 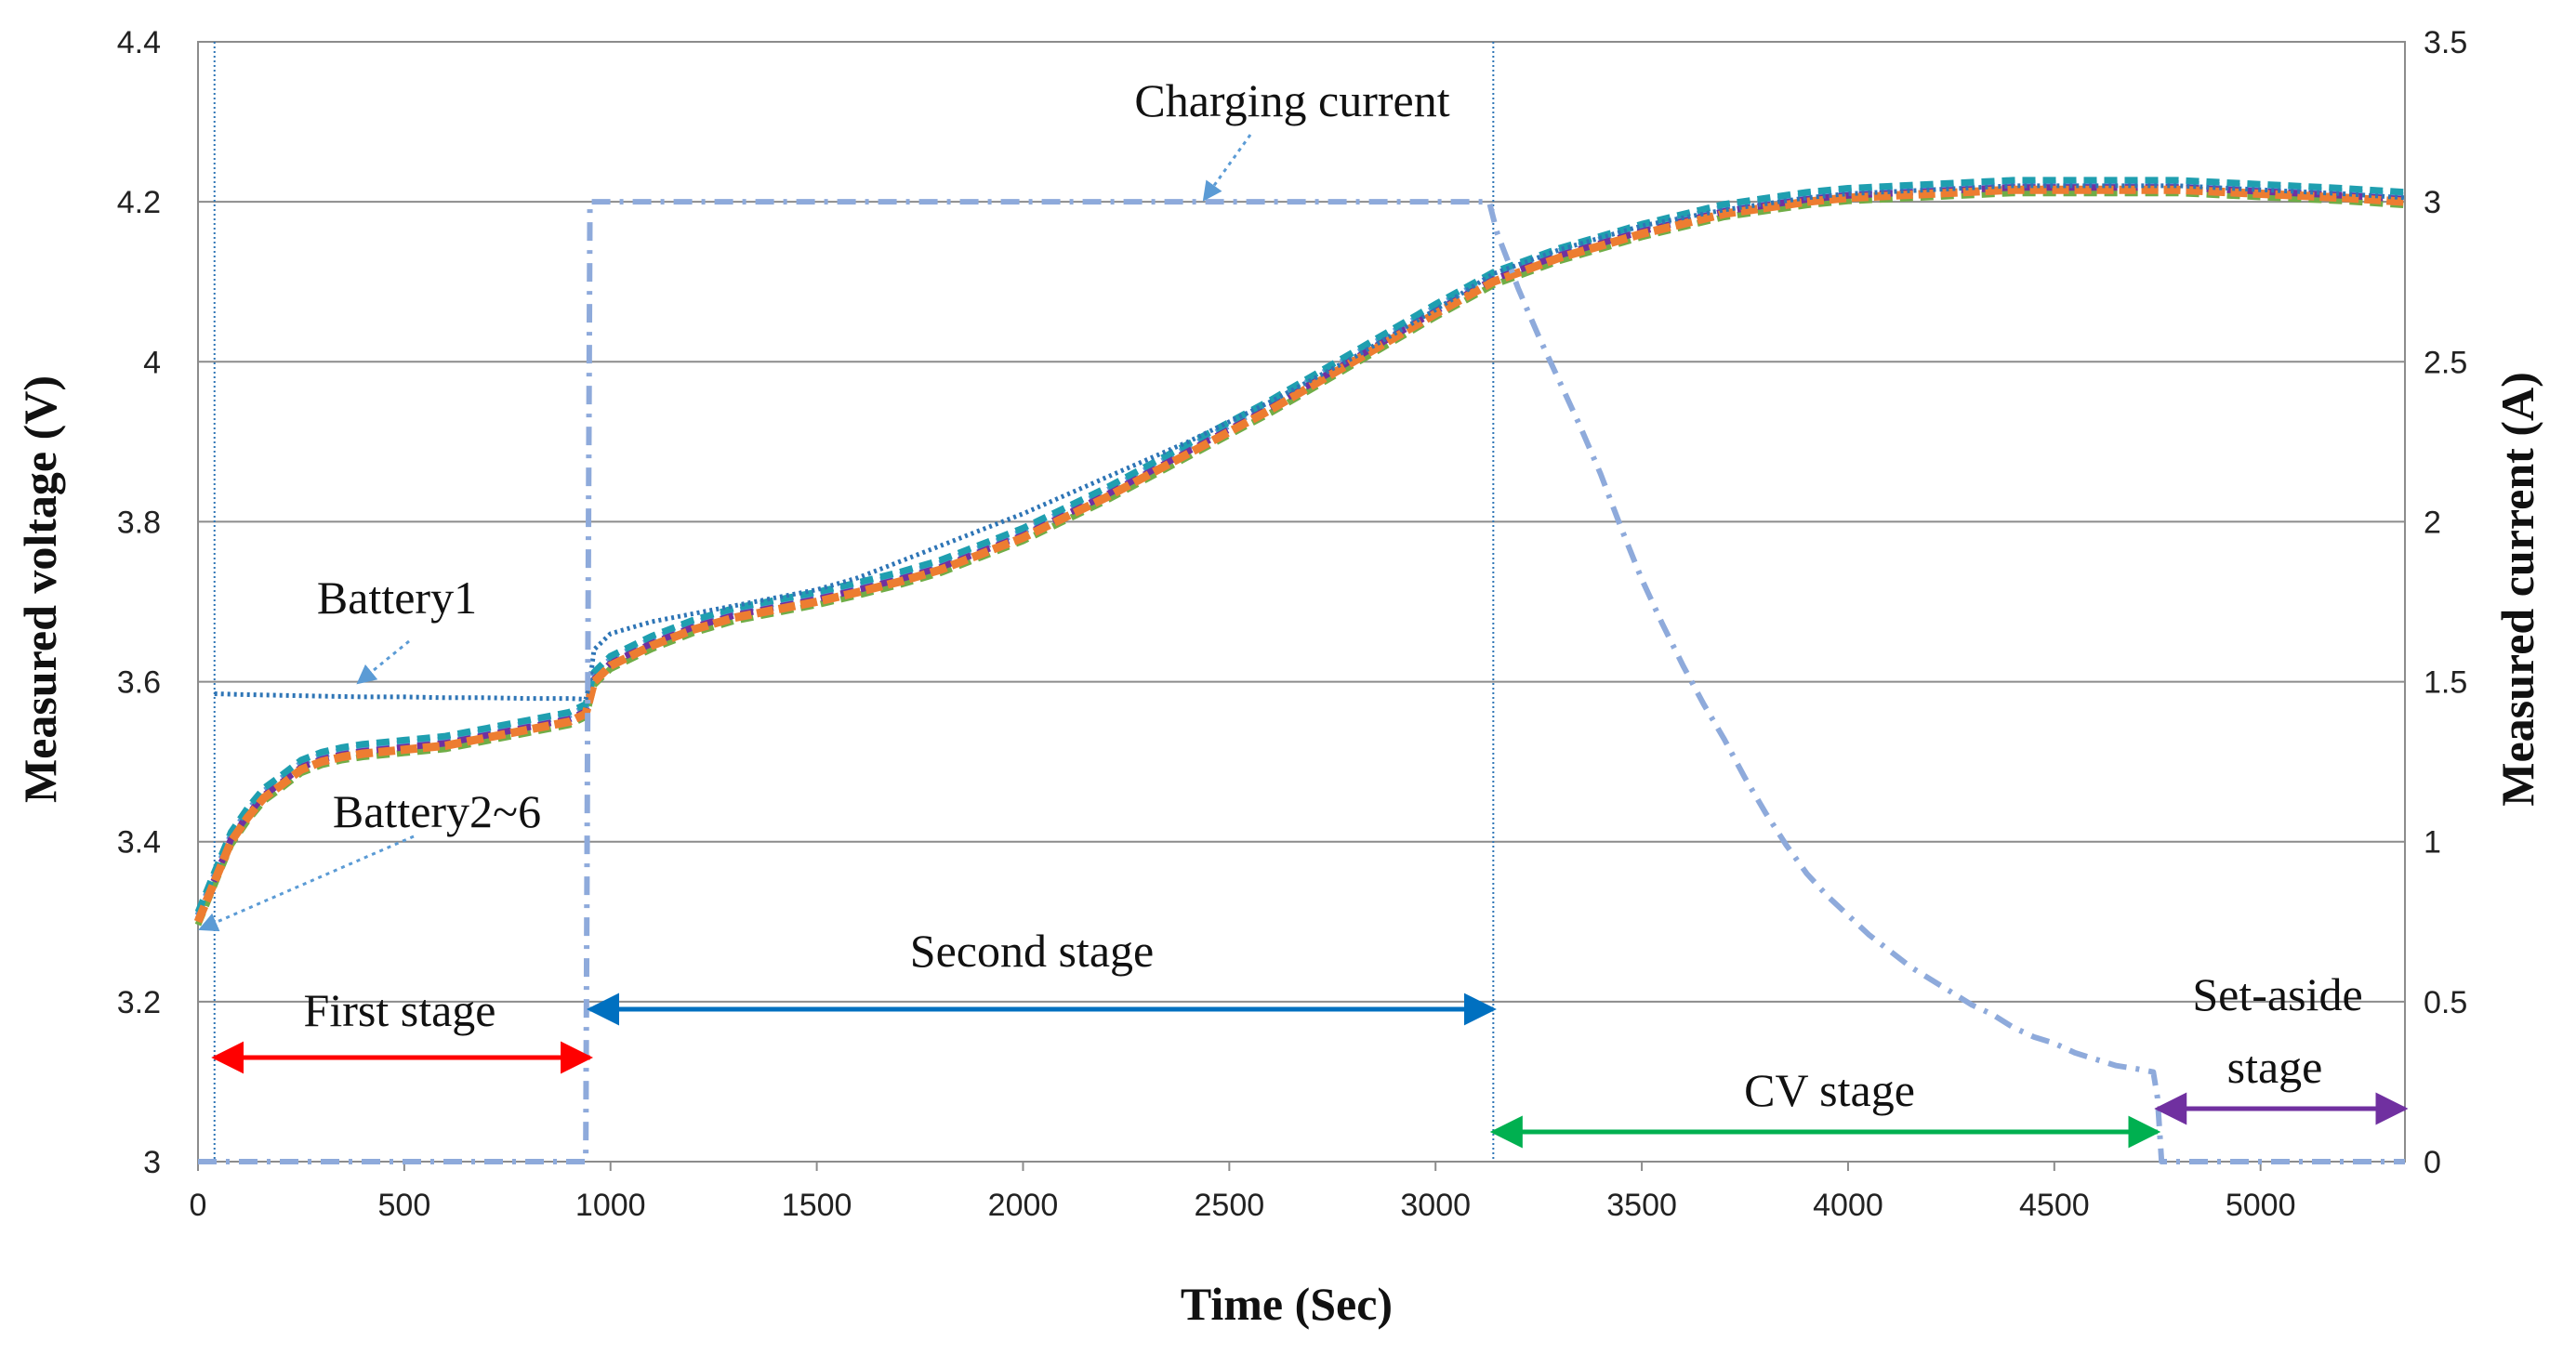 What do you see at coordinates (397, 598) in the screenshot?
I see `battery1-label: Battery1` at bounding box center [397, 598].